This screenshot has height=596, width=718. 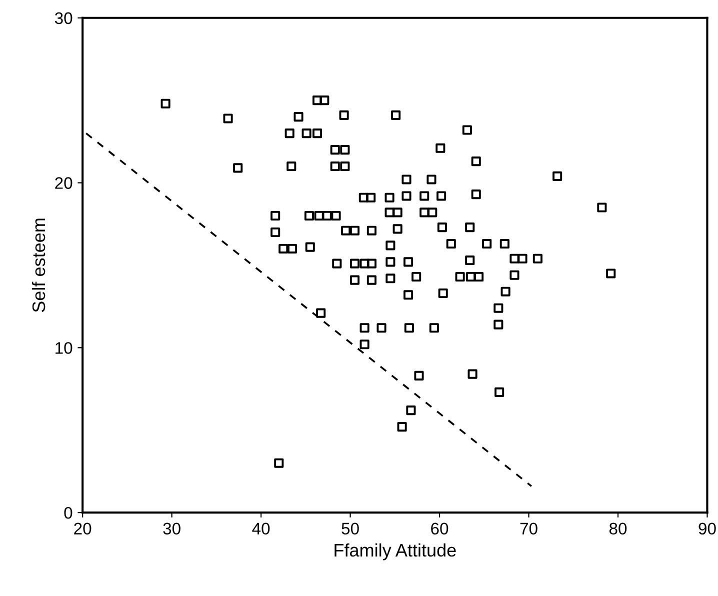 I want to click on y-tick-label: 10, so click(x=64, y=348).